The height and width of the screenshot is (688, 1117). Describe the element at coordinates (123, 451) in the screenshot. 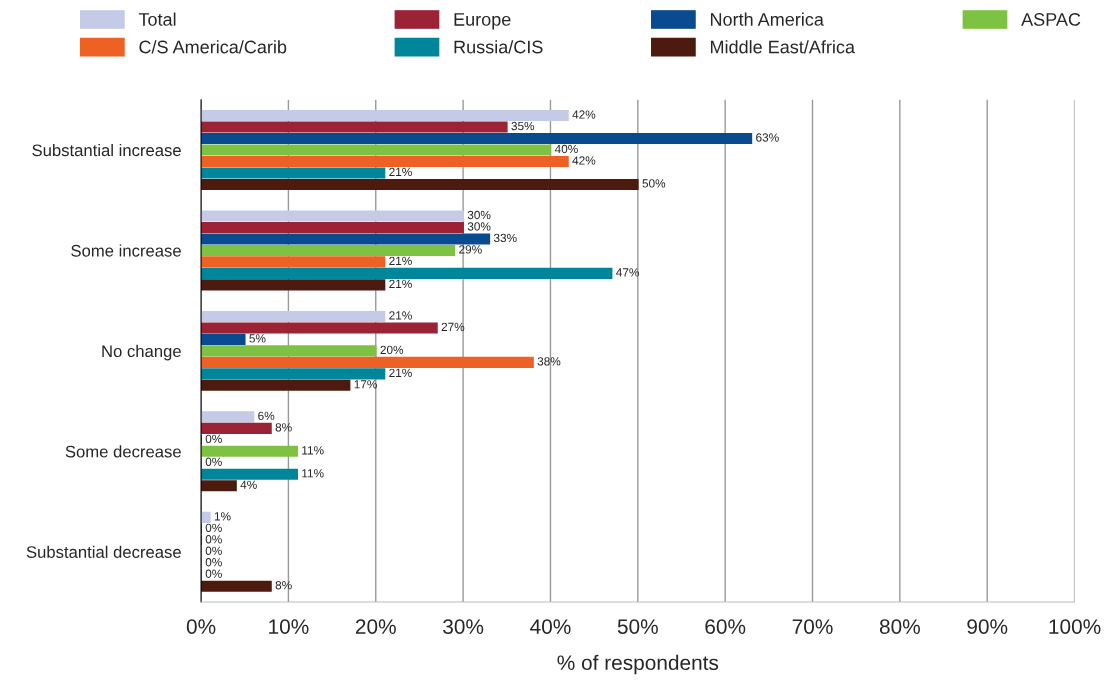

I see `y-tick-label: Some decrease` at that location.